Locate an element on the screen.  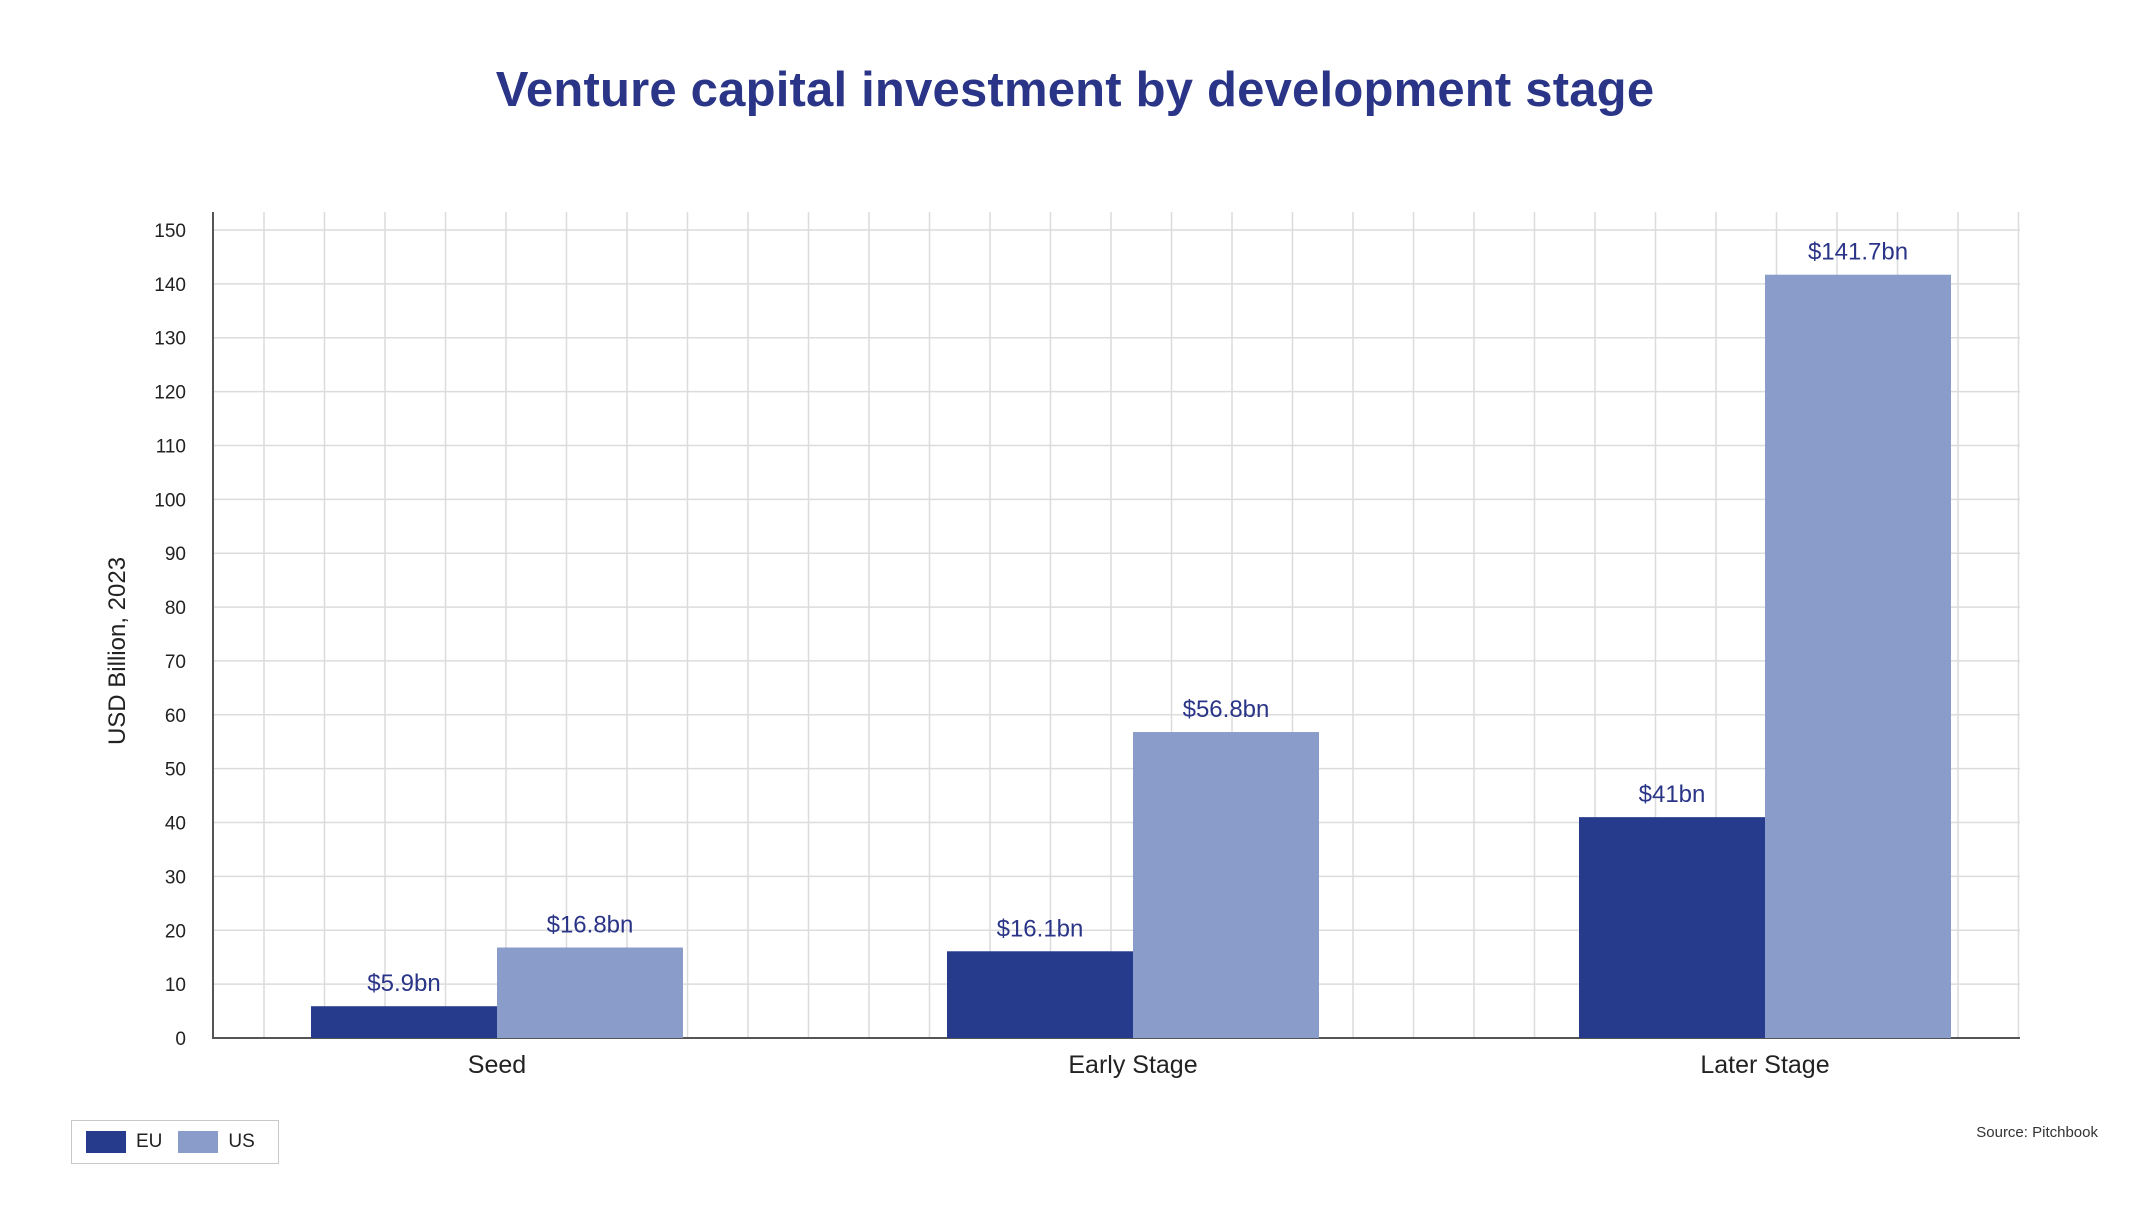
y-tick-label-30: 30 is located at coordinates (175, 877).